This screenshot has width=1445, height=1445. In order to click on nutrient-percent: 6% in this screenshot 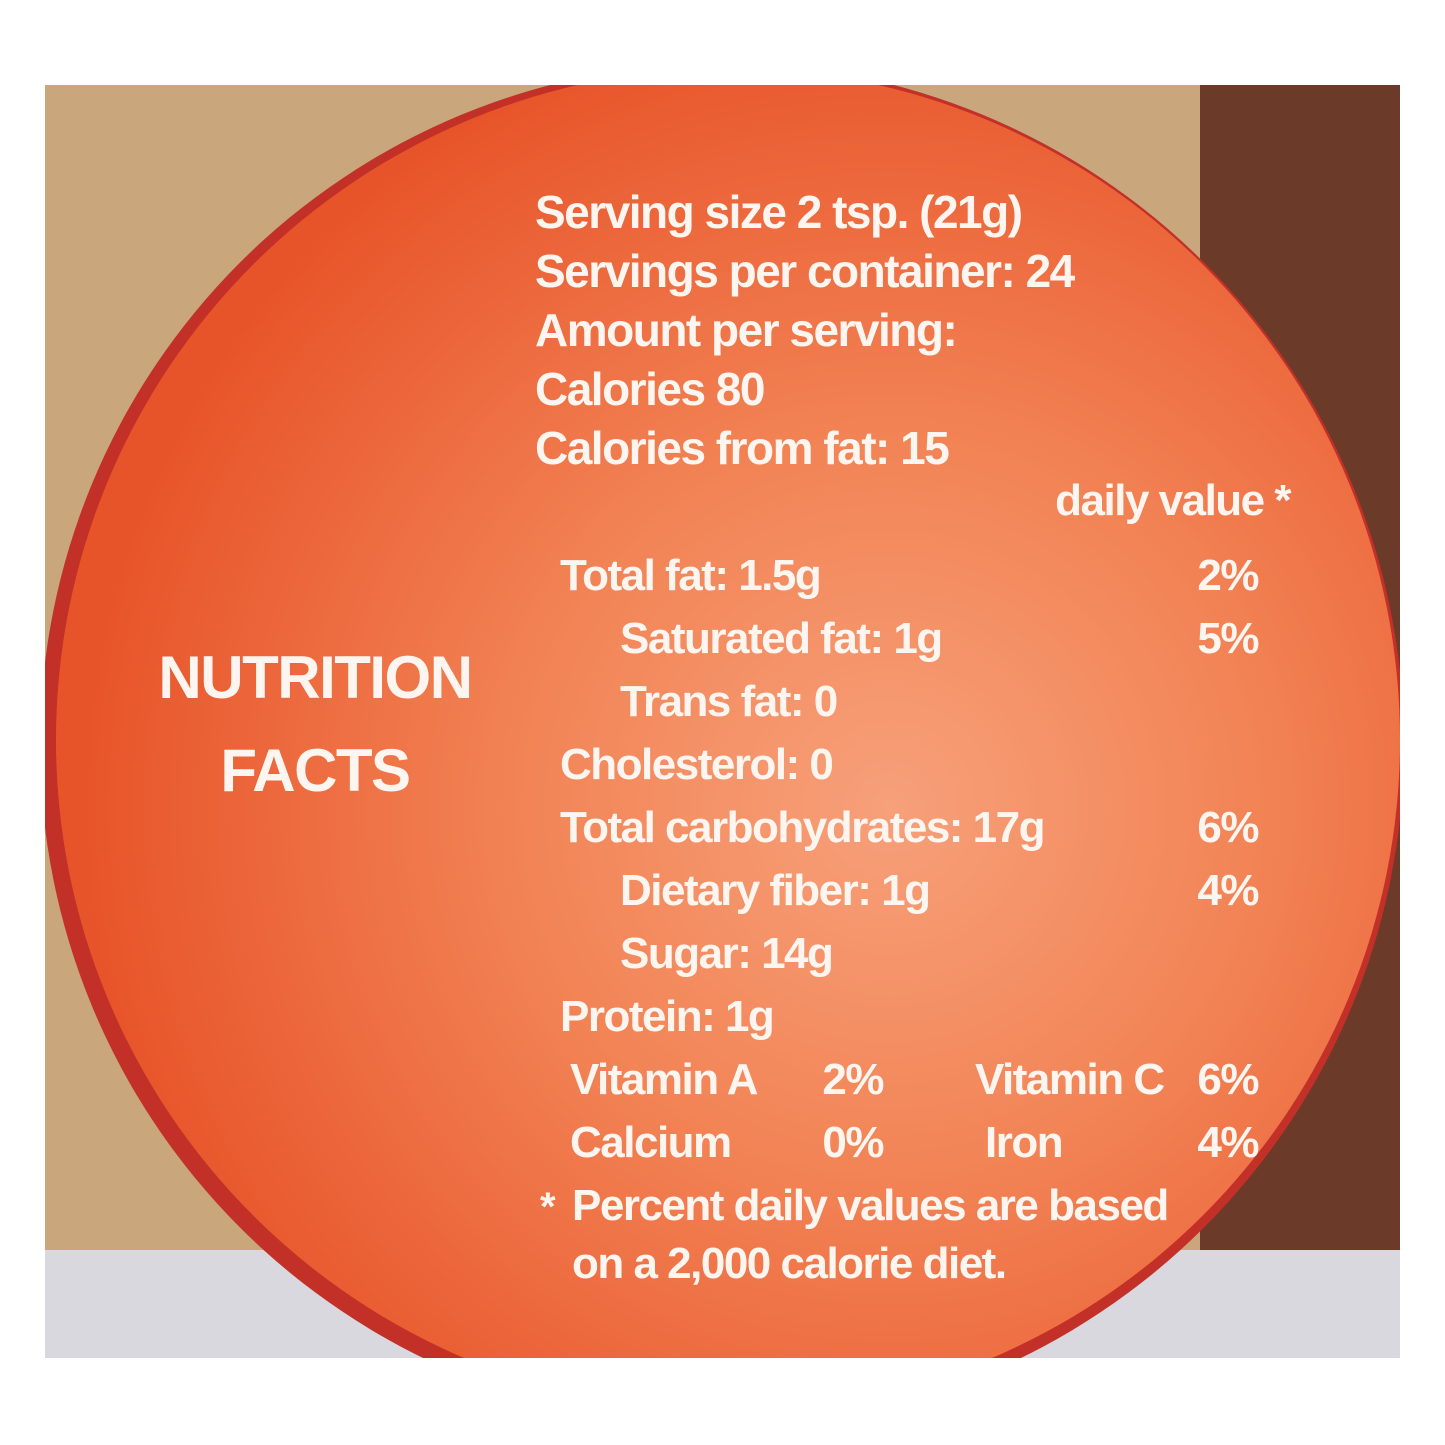, I will do `click(1227, 827)`.